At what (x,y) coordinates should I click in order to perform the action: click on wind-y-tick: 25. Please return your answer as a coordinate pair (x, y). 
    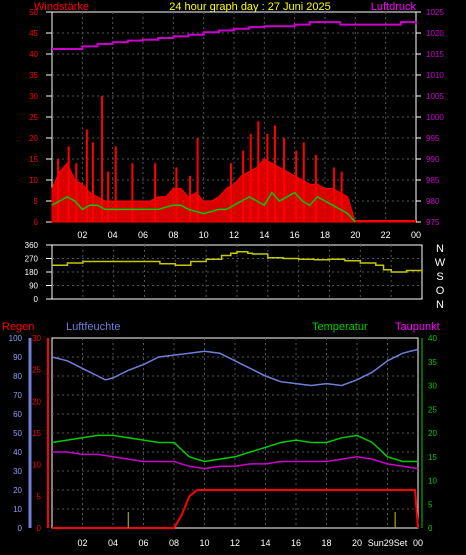
    Looking at the image, I should click on (33, 117).